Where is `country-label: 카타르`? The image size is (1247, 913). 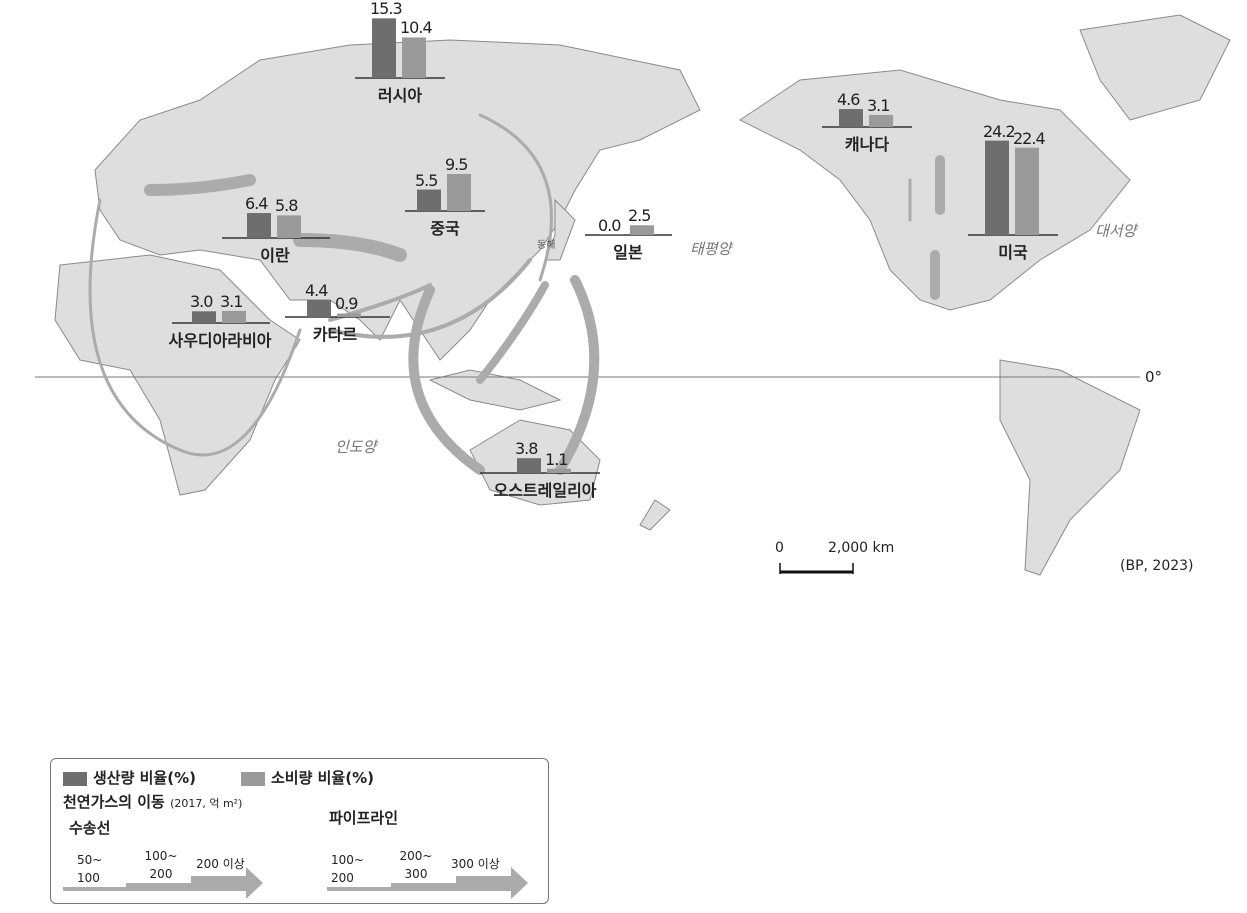 country-label: 카타르 is located at coordinates (335, 334).